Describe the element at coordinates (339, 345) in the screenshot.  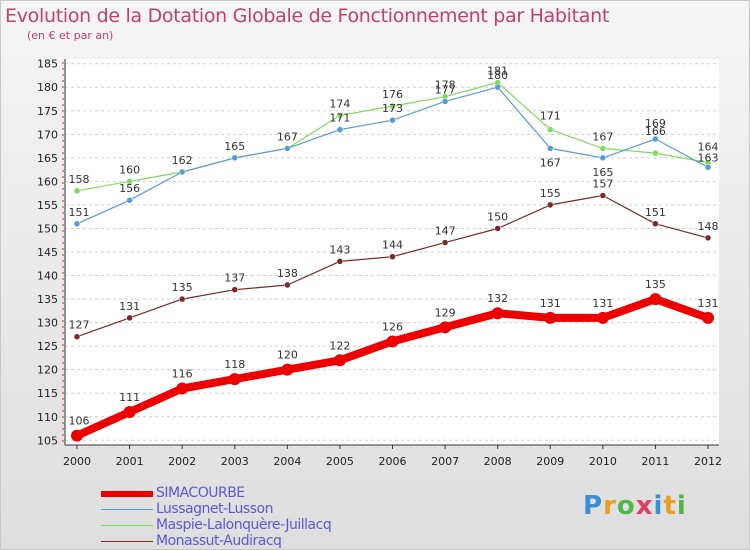
I see `data-label: 122` at that location.